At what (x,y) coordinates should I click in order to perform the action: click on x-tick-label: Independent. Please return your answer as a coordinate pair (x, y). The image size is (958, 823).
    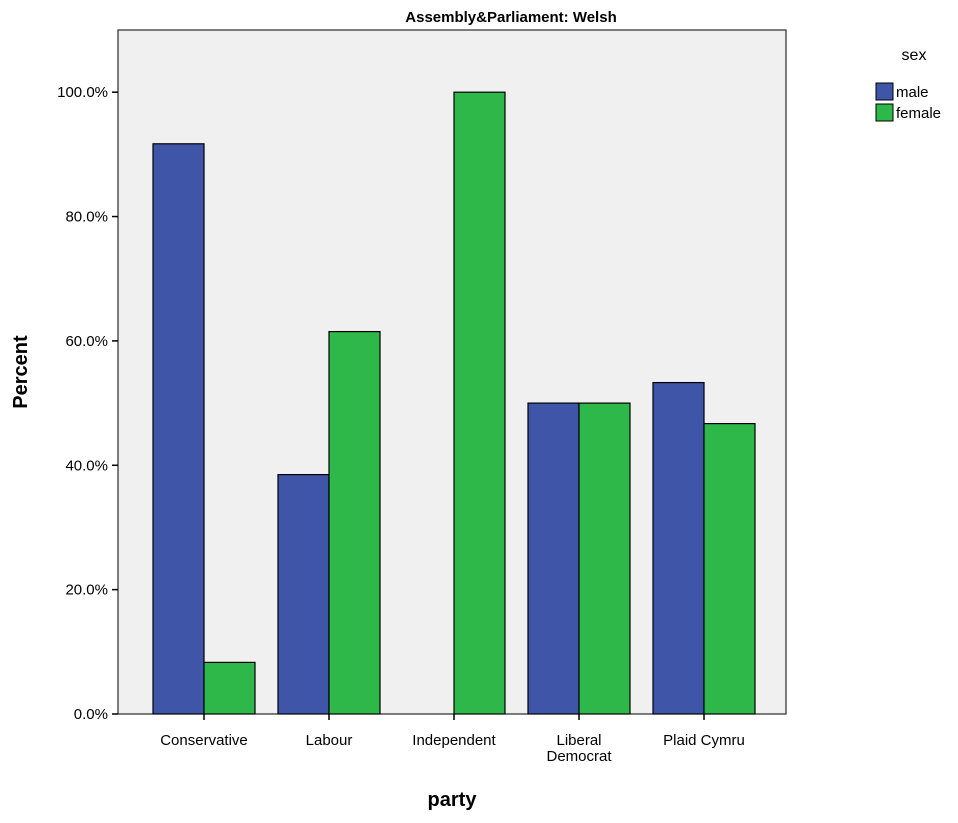
    Looking at the image, I should click on (454, 740).